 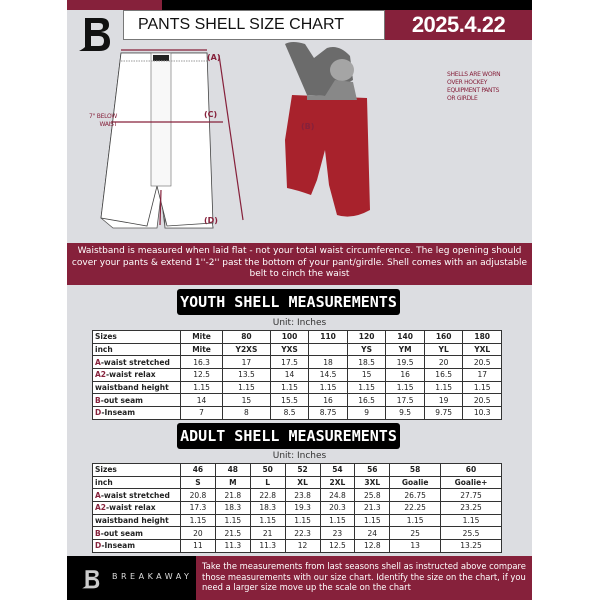 What do you see at coordinates (443, 375) in the screenshot?
I see `table-cell: 16.5` at bounding box center [443, 375].